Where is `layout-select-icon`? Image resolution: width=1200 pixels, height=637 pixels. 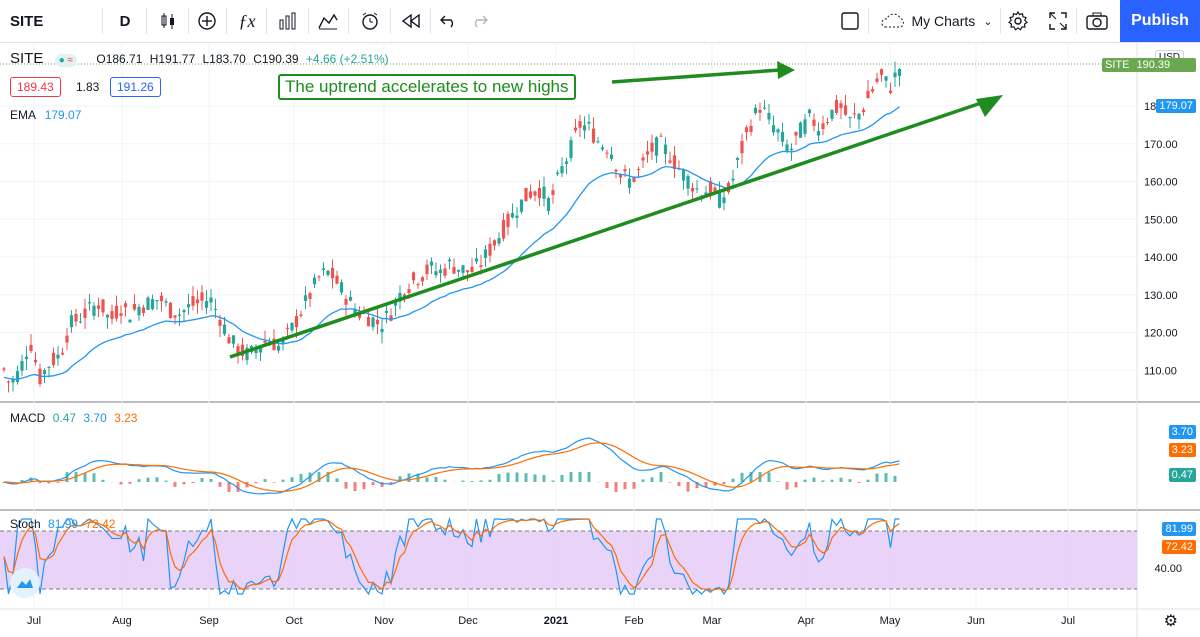 layout-select-icon is located at coordinates (850, 21).